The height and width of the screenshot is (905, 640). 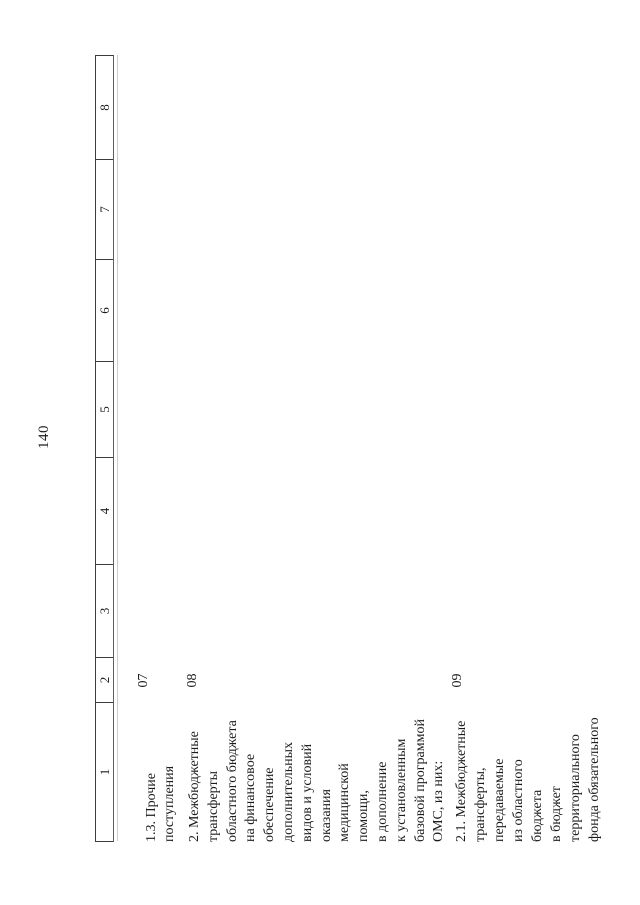 I want to click on column-header-1: 1, so click(x=104, y=771).